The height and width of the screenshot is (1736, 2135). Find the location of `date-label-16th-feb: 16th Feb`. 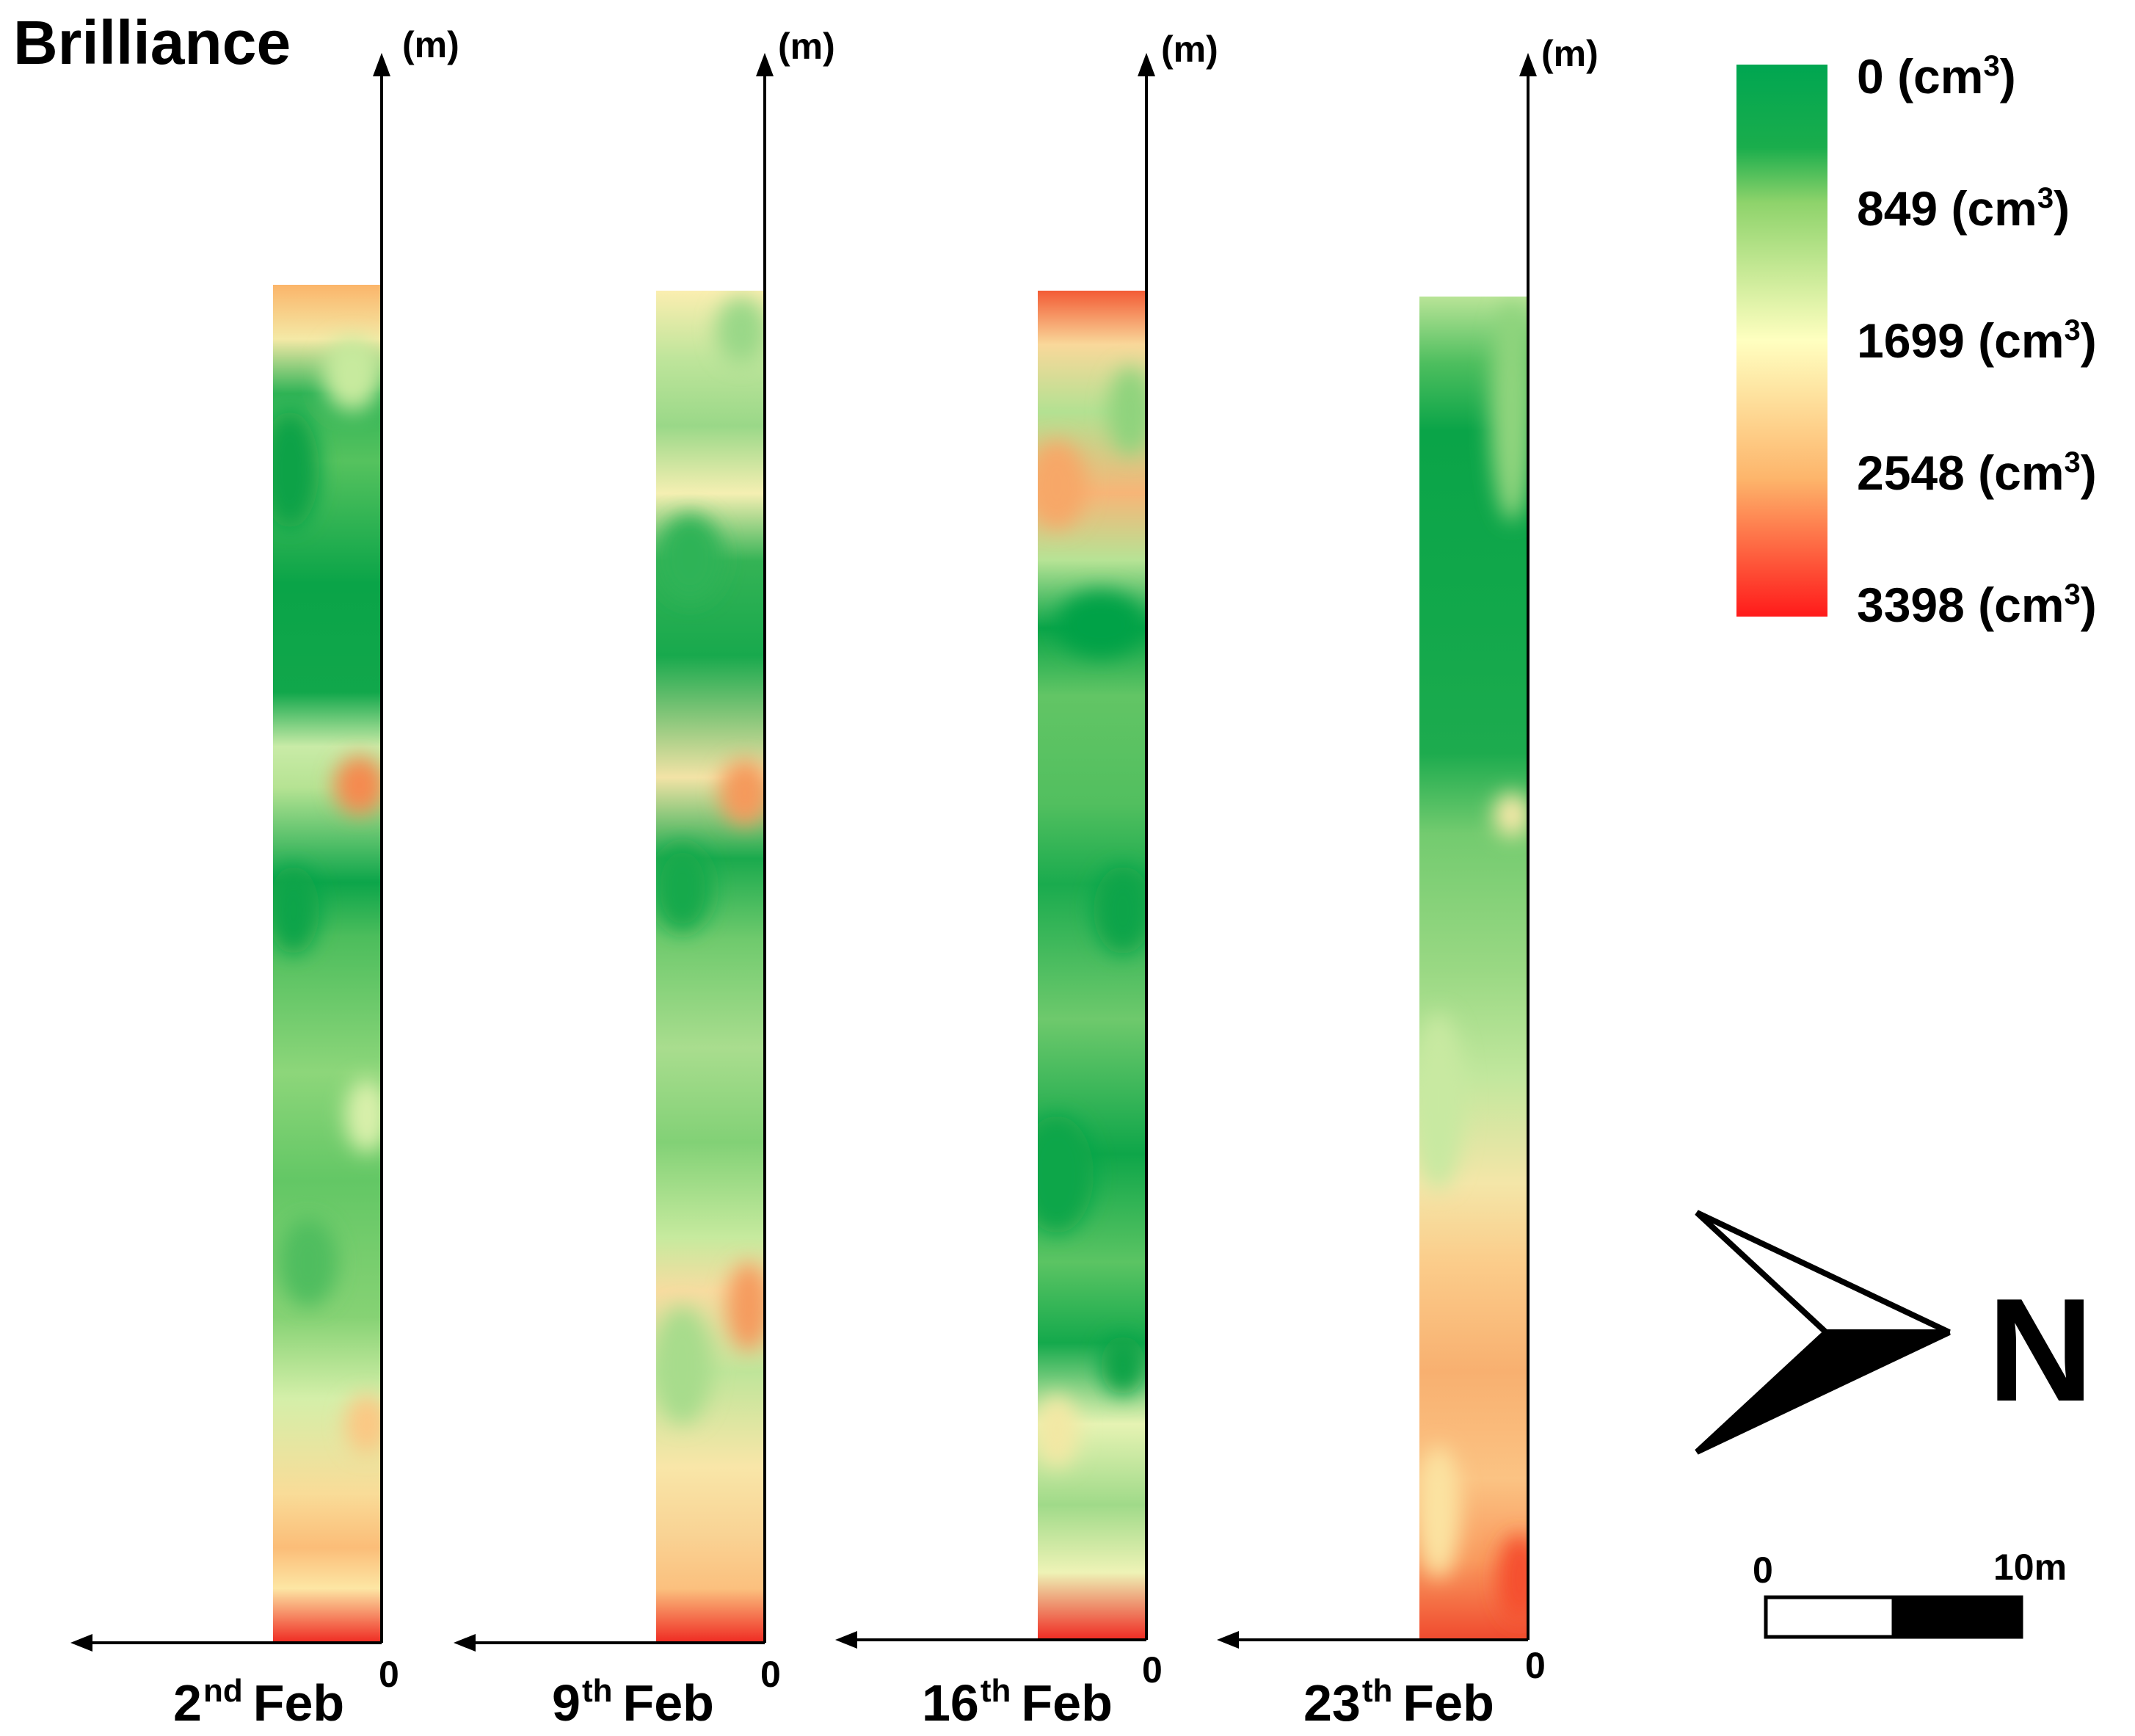

date-label-16th-feb: 16th Feb is located at coordinates (1017, 1702).